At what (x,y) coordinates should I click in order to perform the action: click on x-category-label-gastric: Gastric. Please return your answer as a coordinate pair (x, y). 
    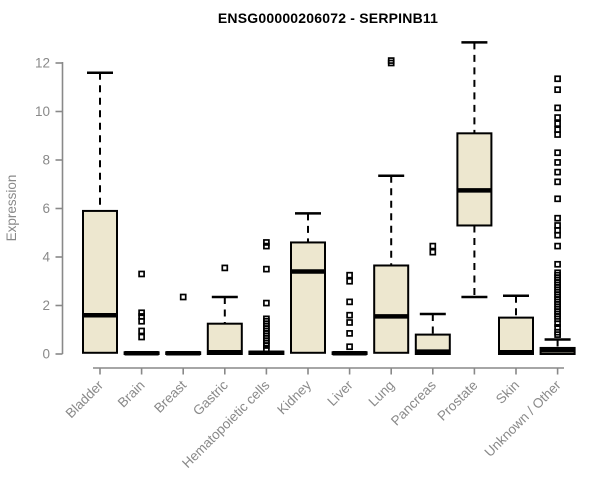
    Looking at the image, I should click on (210, 397).